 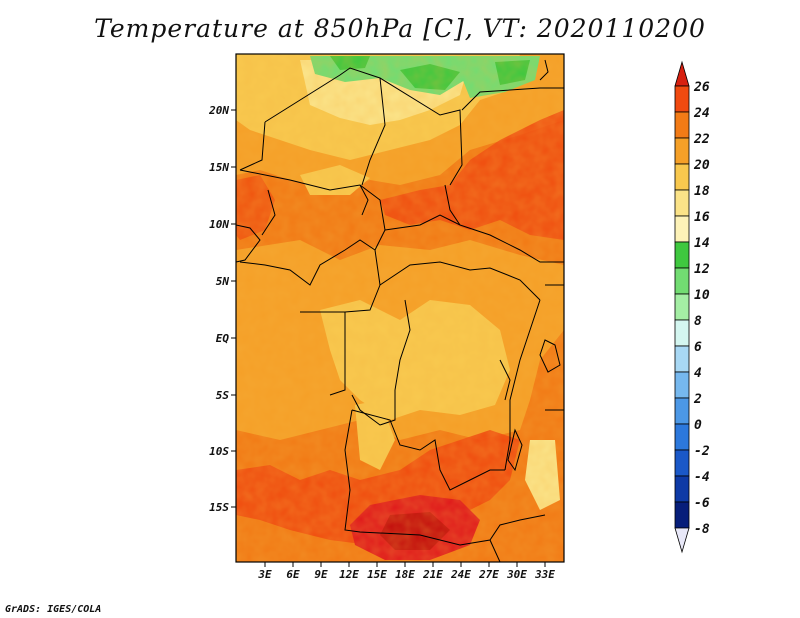 What do you see at coordinates (544, 574) in the screenshot?
I see `lon-label: 33E` at bounding box center [544, 574].